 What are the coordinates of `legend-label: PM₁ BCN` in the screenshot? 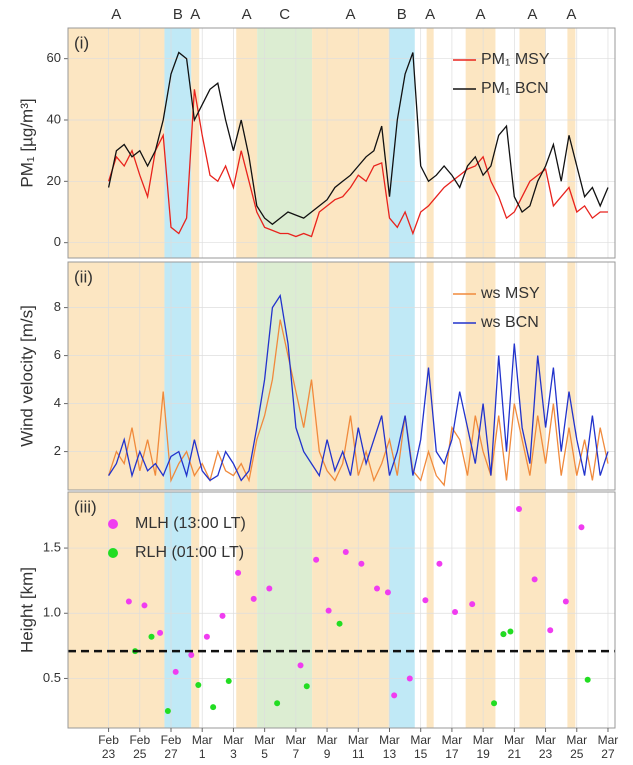 It's located at (515, 88).